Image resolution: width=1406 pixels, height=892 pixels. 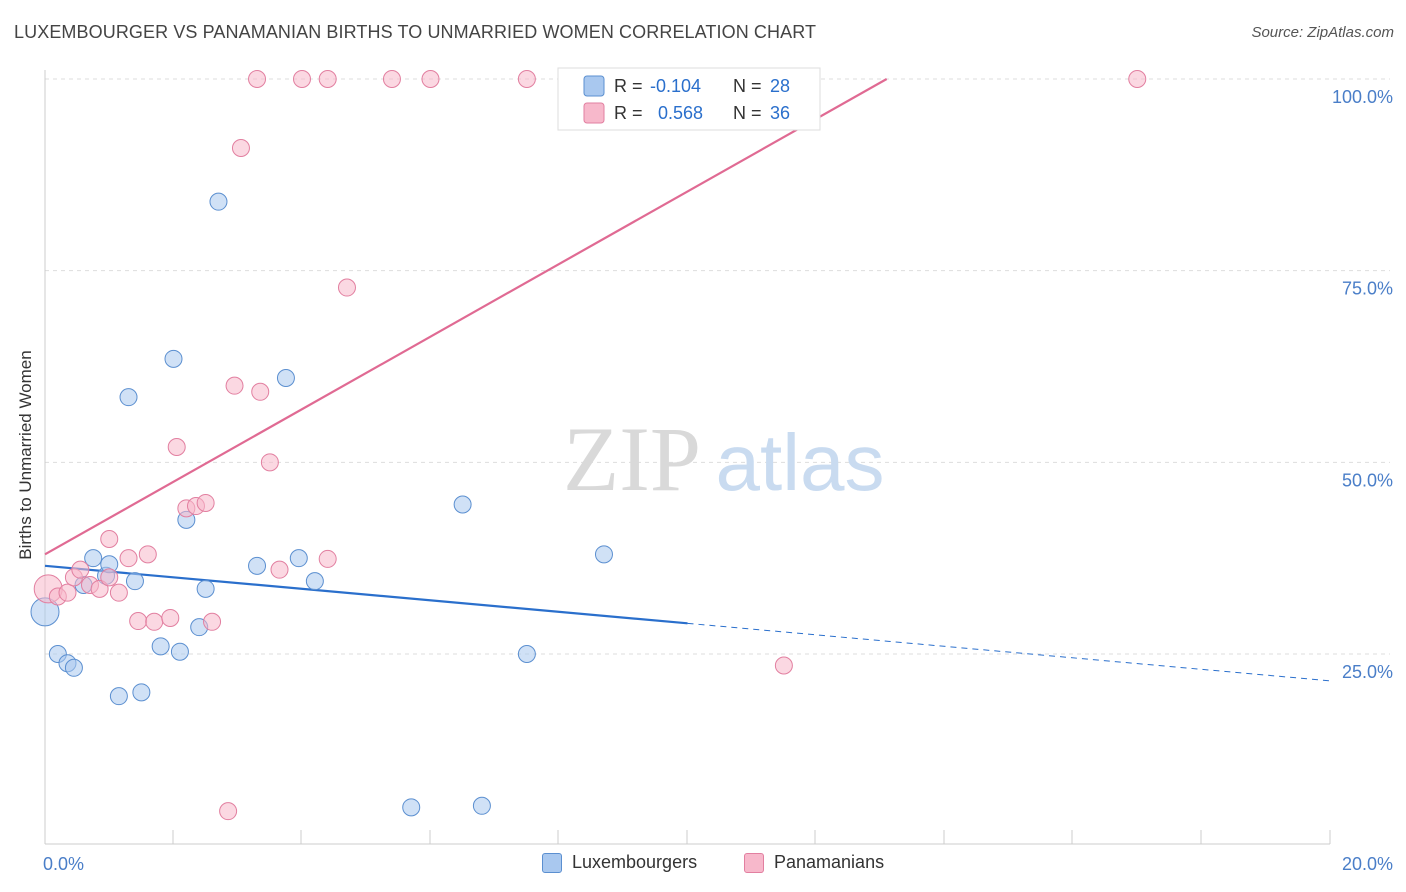 What do you see at coordinates (780, 86) in the screenshot?
I see `legend-n-value-1: 28` at bounding box center [780, 86].